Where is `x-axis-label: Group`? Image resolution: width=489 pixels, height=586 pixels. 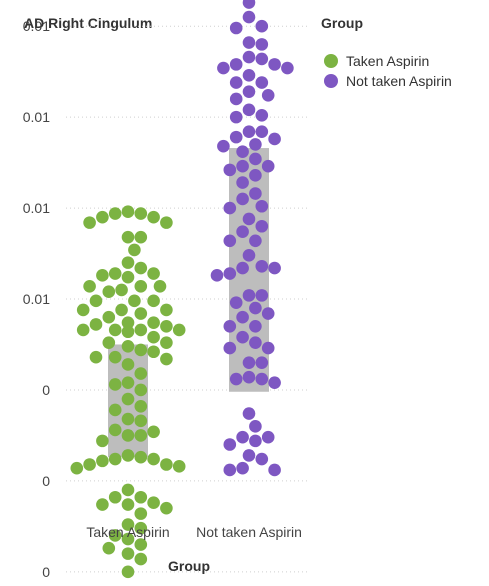
x-axis-label: Group is located at coordinates (189, 566).